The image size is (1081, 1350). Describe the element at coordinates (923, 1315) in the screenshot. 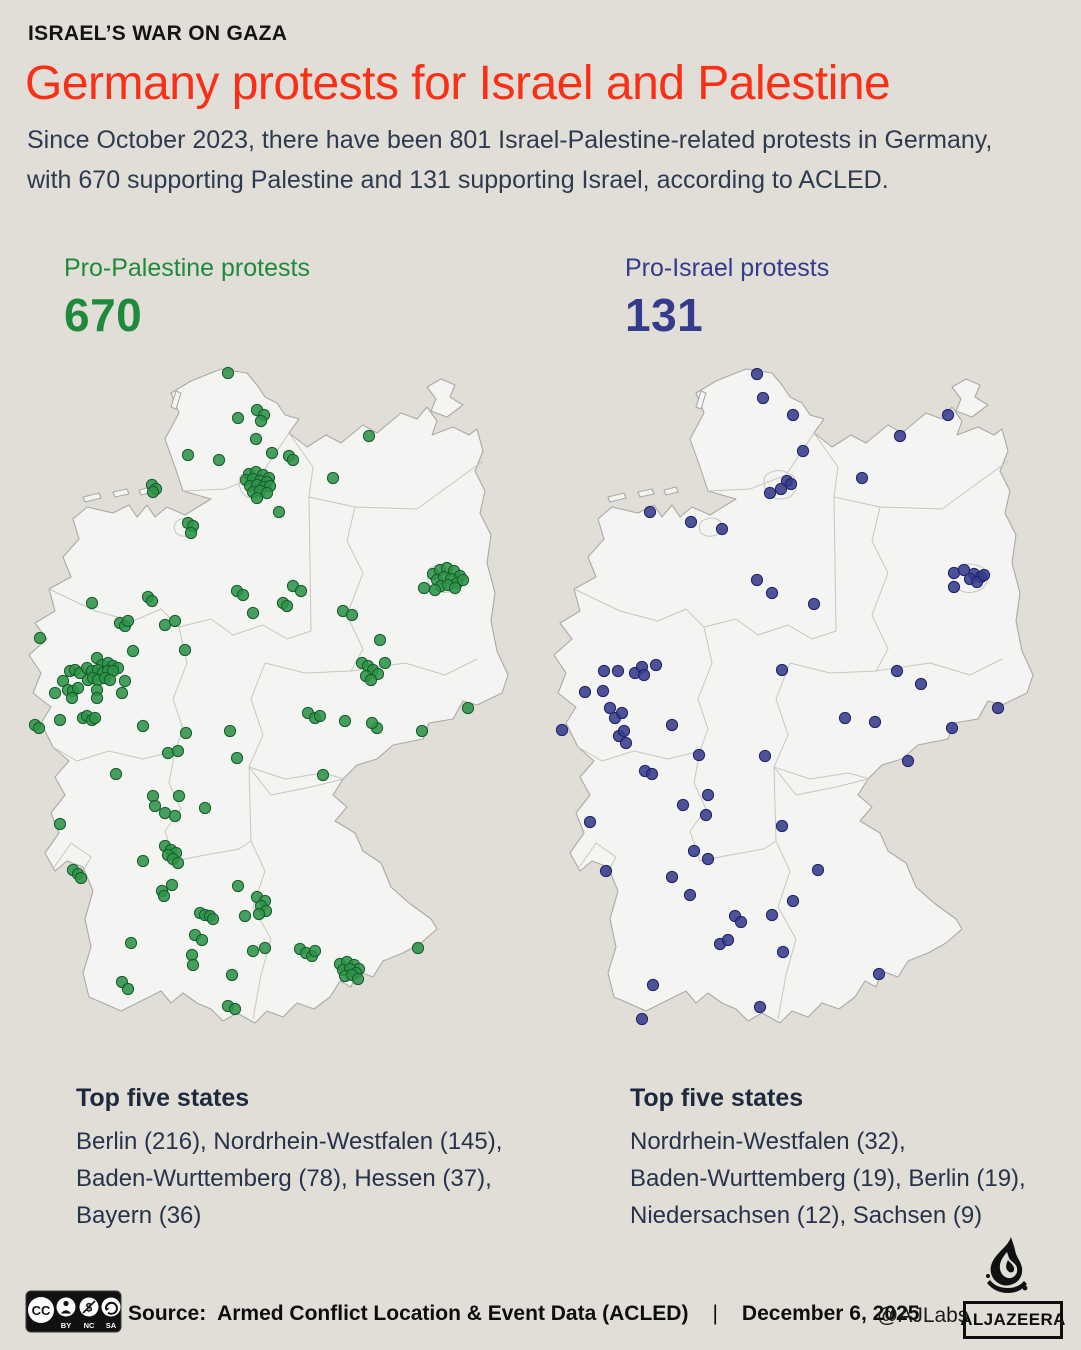

I see `ajlabs-credit: @AJLabs` at that location.